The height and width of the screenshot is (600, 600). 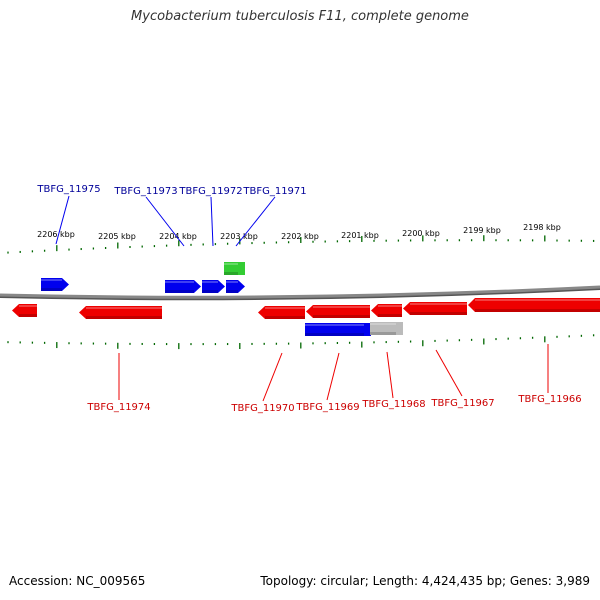 I want to click on scale-label: 2206 kbp, so click(x=56, y=234).